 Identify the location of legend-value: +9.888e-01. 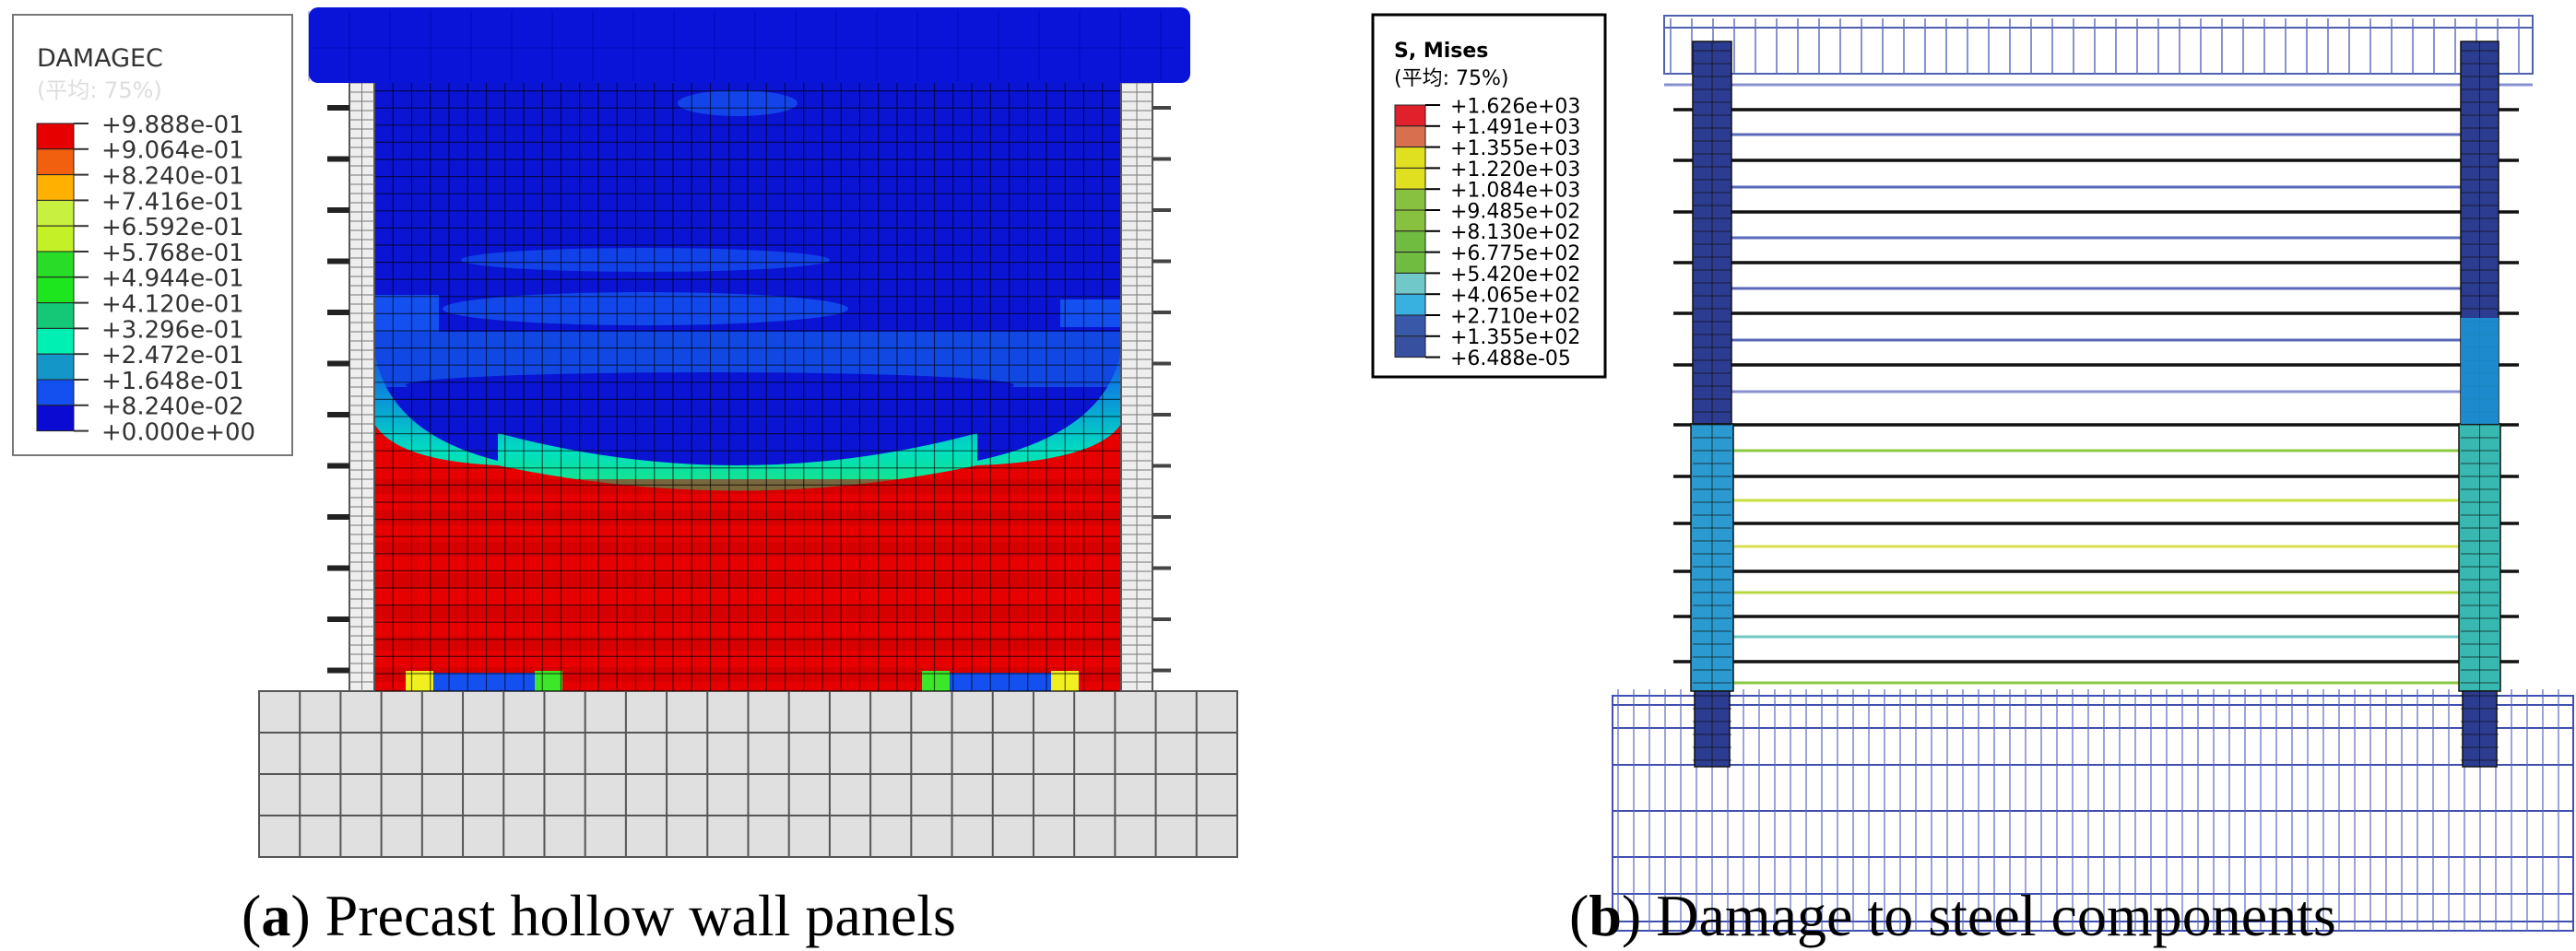
(172, 125).